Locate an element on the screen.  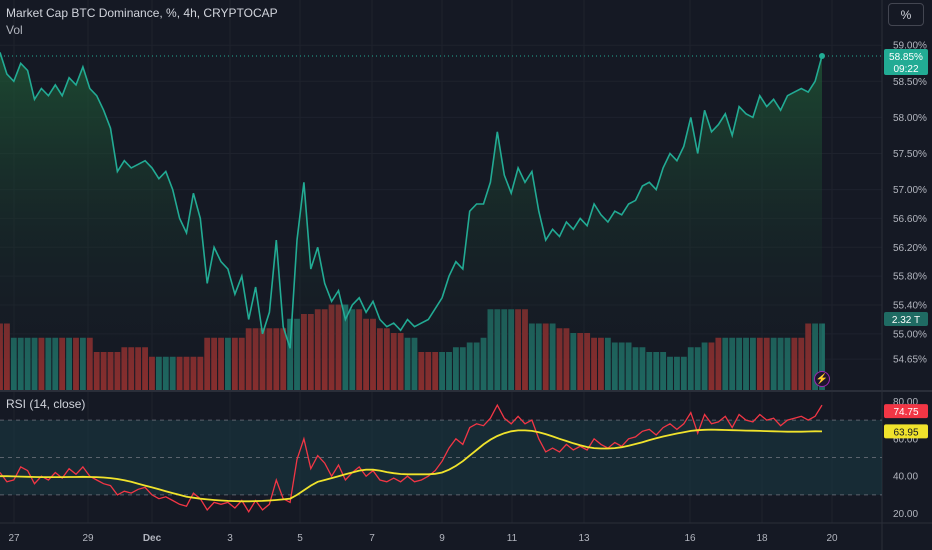
price-tick-label: 55.80% is located at coordinates (910, 277).